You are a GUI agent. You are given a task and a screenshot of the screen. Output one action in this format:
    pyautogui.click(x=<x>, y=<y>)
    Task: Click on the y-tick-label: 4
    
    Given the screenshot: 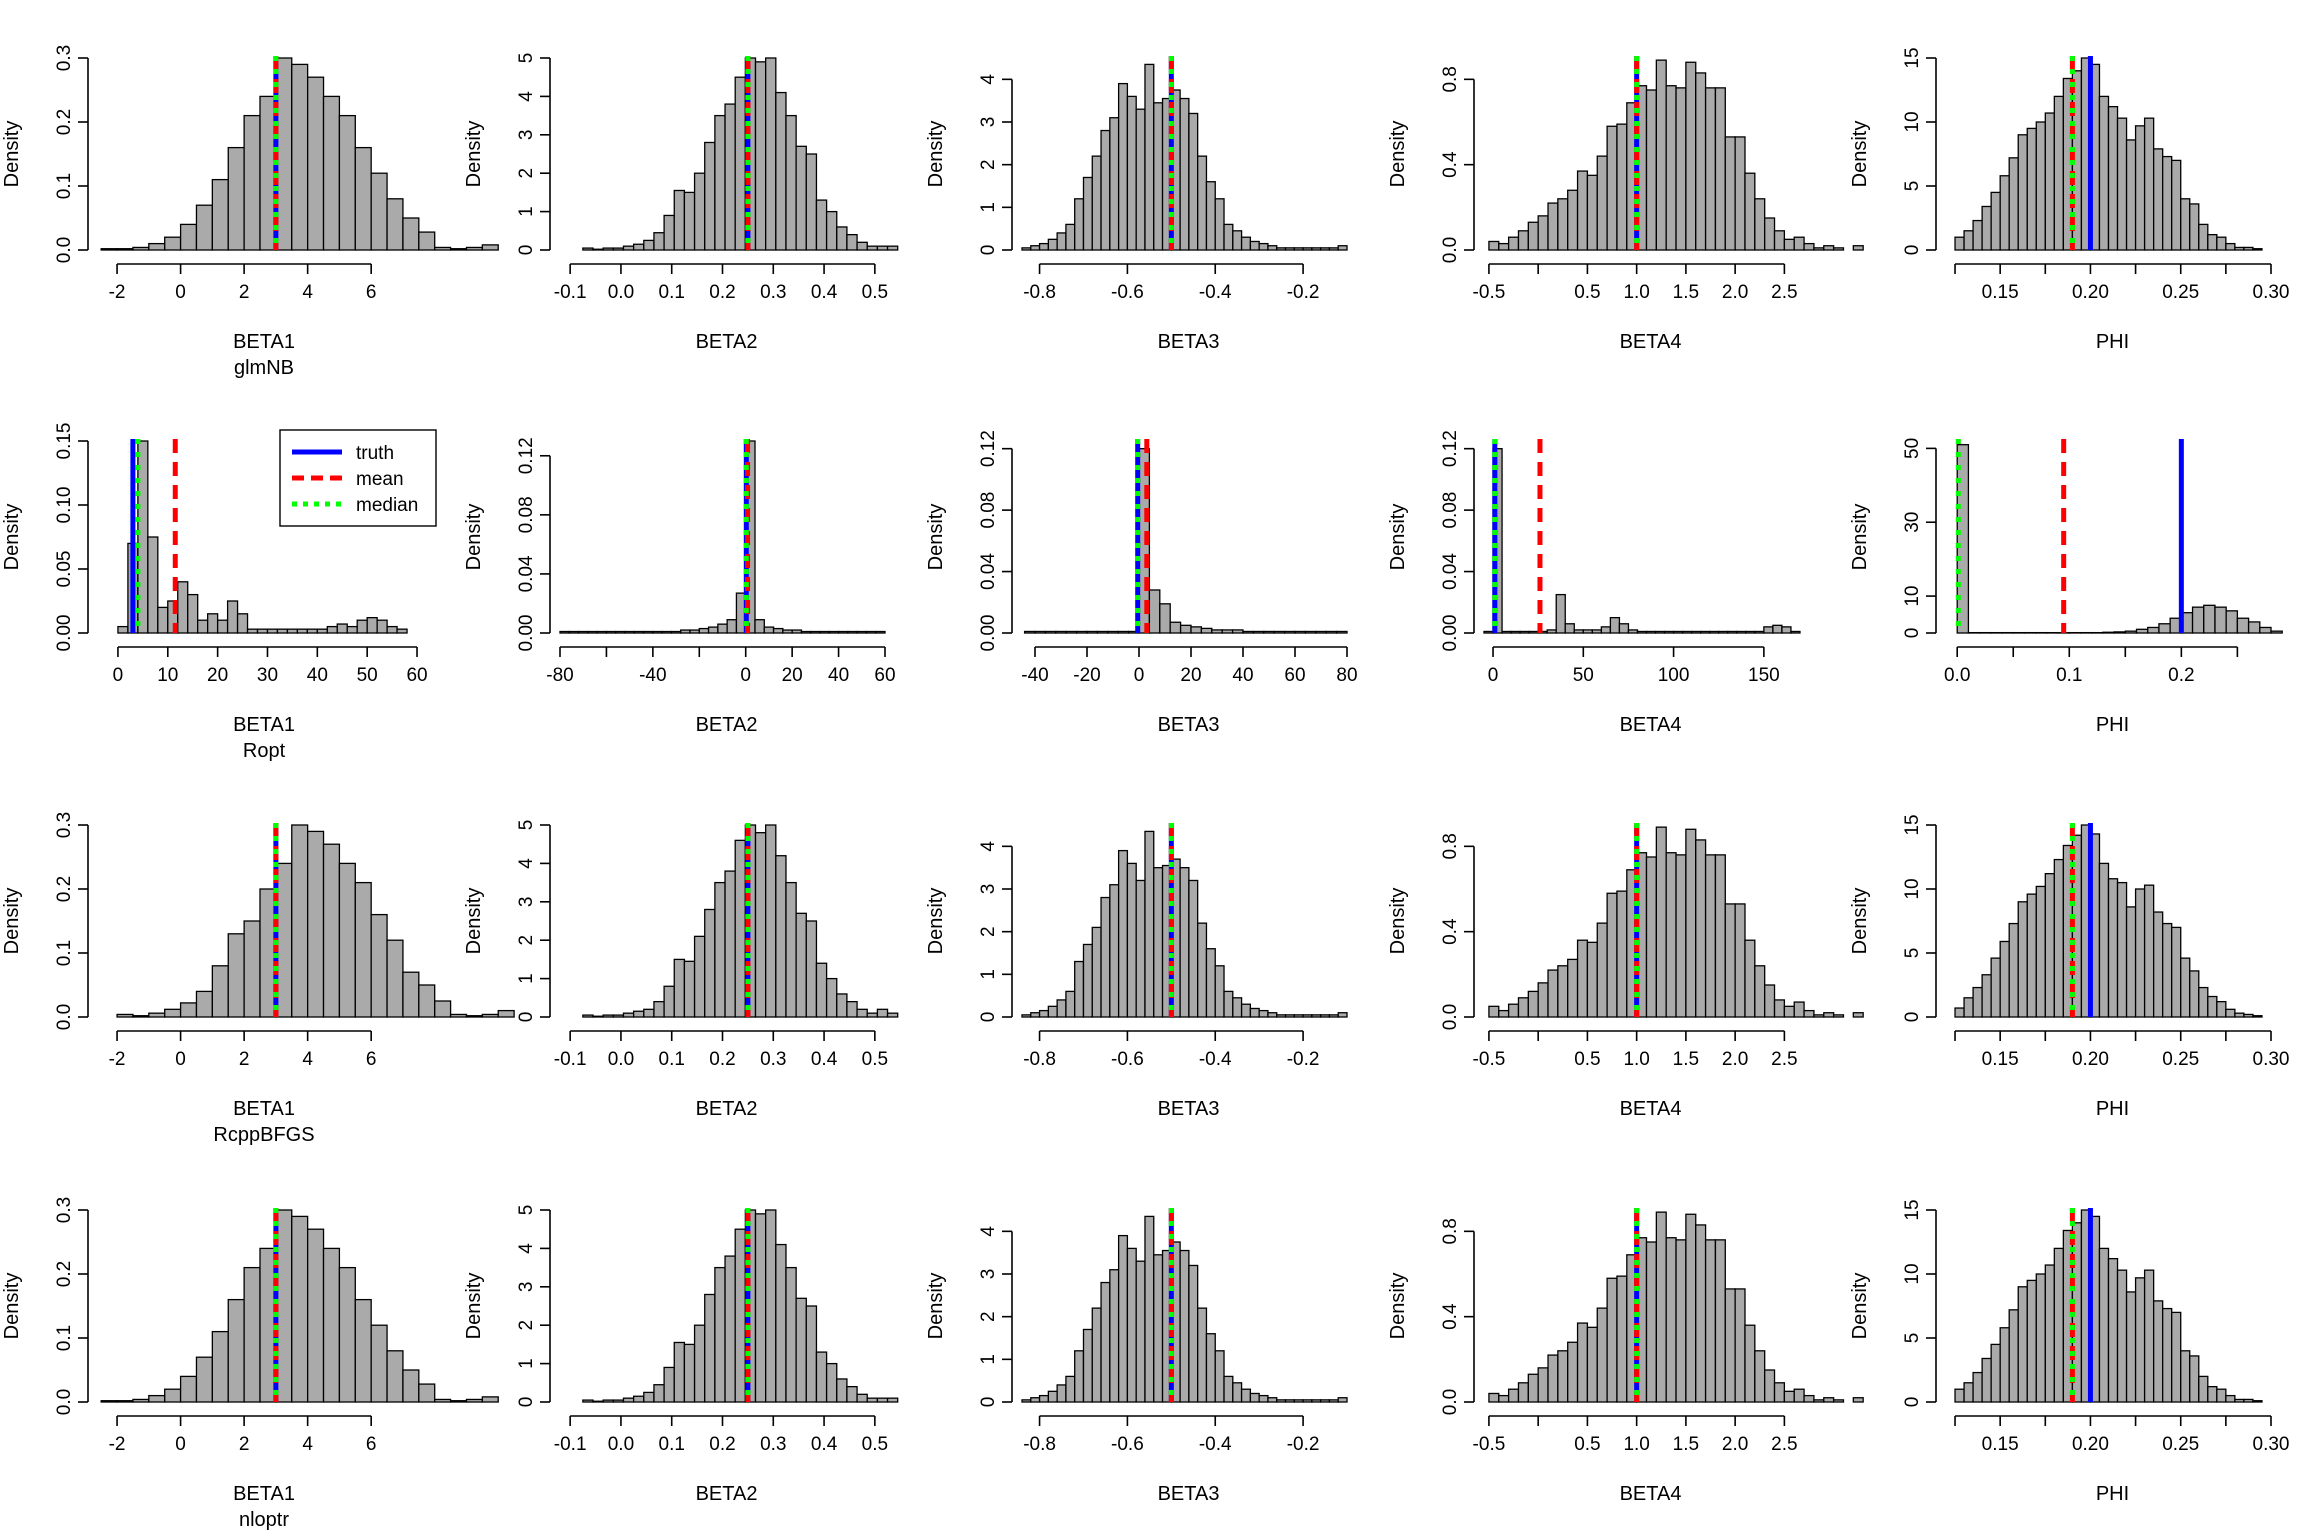 What is the action you would take?
    pyautogui.click(x=526, y=1248)
    